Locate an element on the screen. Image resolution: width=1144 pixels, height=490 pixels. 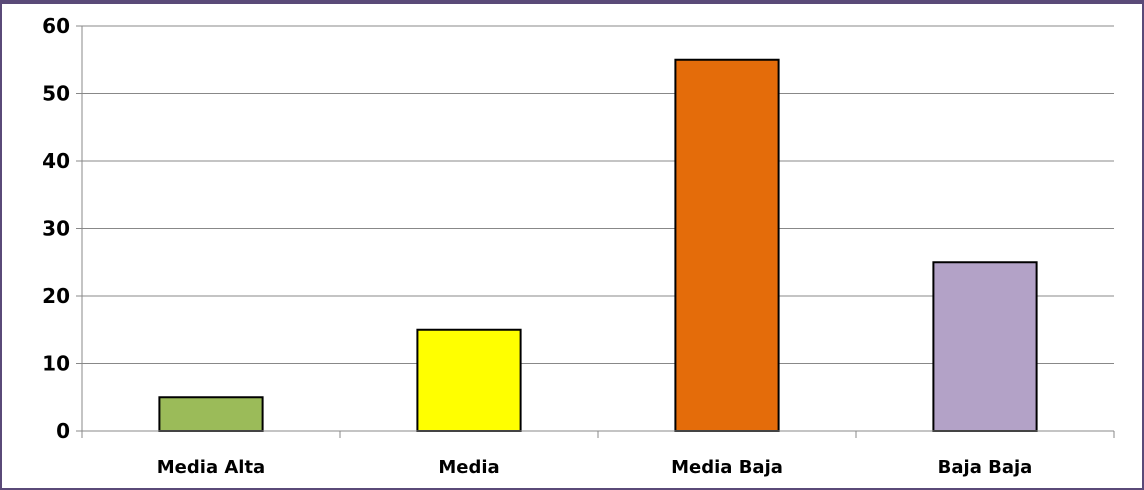
y-tick-label: 10 is located at coordinates (56, 364).